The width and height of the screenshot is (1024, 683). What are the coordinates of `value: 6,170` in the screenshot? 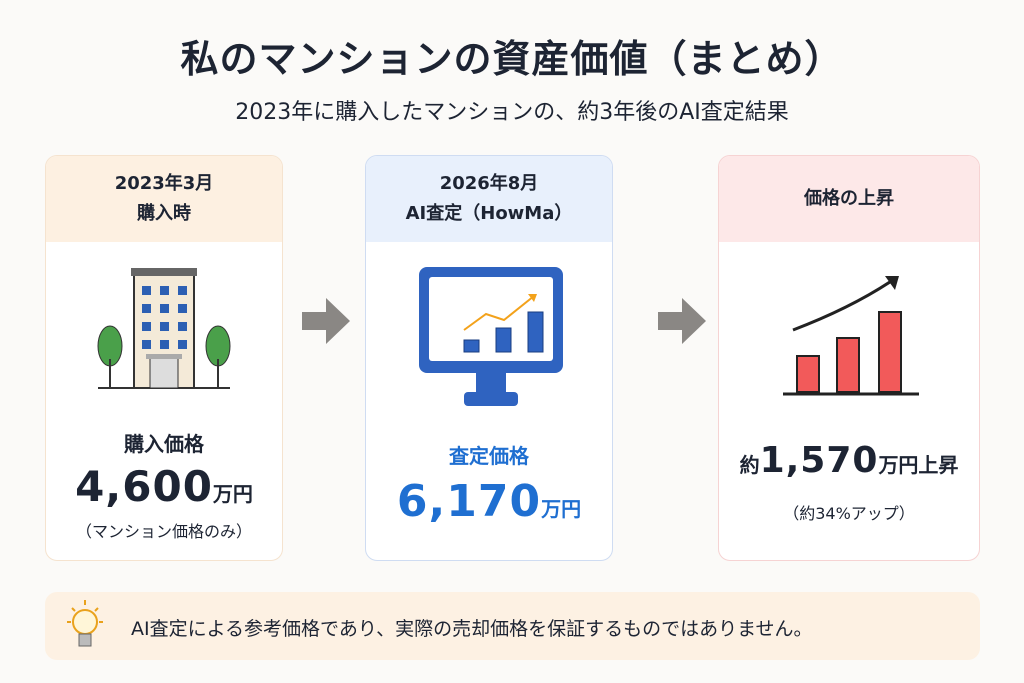 It's located at (469, 501).